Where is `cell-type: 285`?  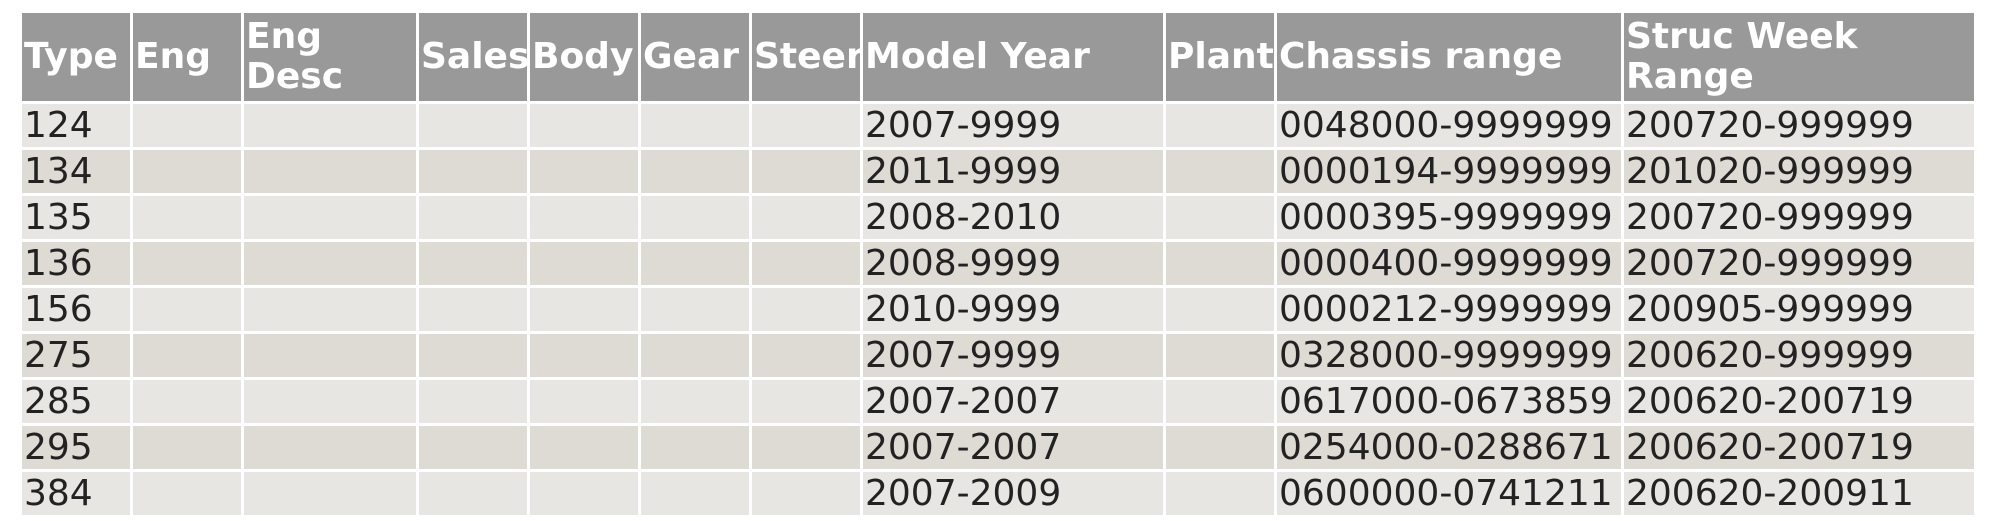
cell-type: 285 is located at coordinates (76, 401).